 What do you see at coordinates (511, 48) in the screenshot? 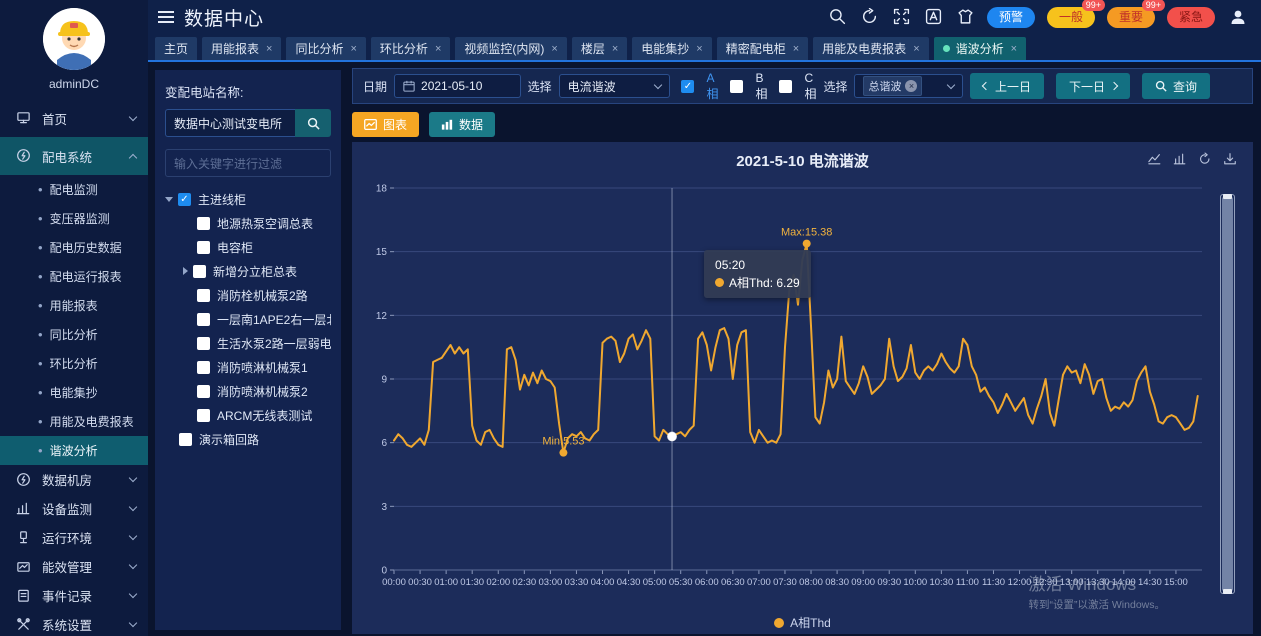
I see `tab-视频监控(内网): 视频监控(内网) ×` at bounding box center [511, 48].